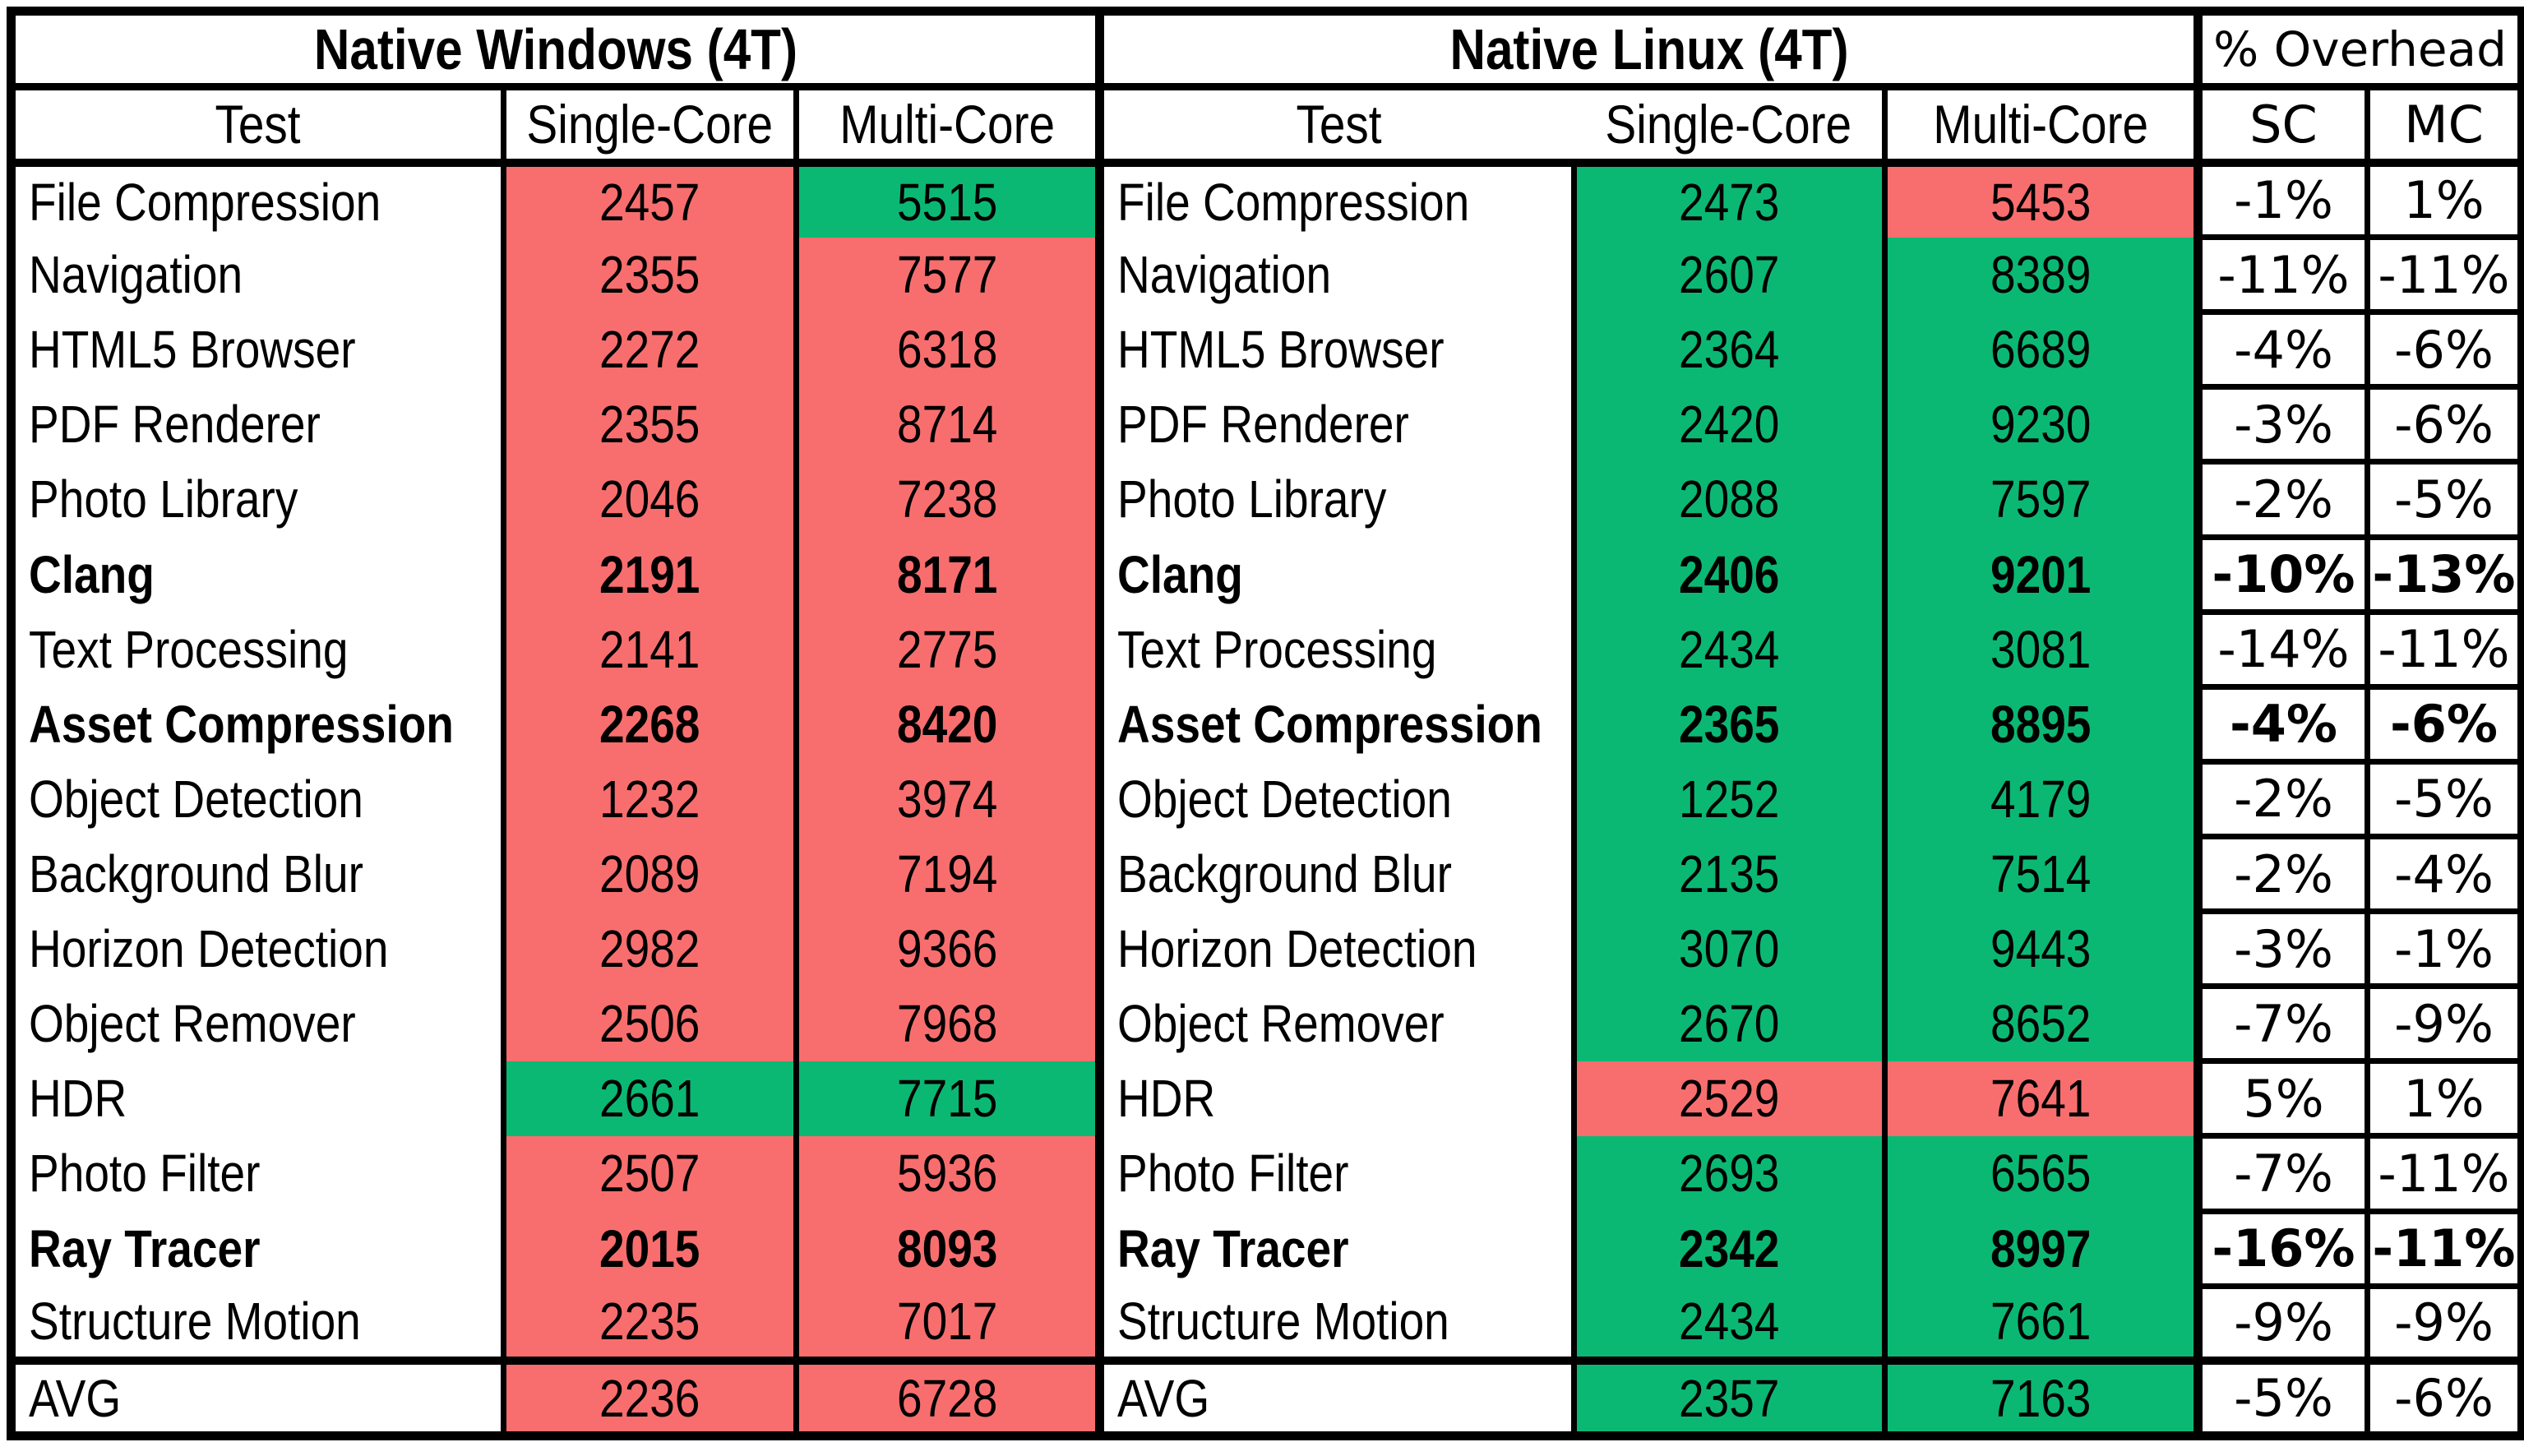 The height and width of the screenshot is (1456, 2524). What do you see at coordinates (258, 1098) in the screenshot?
I see `win-test-name-cell: HDR` at bounding box center [258, 1098].